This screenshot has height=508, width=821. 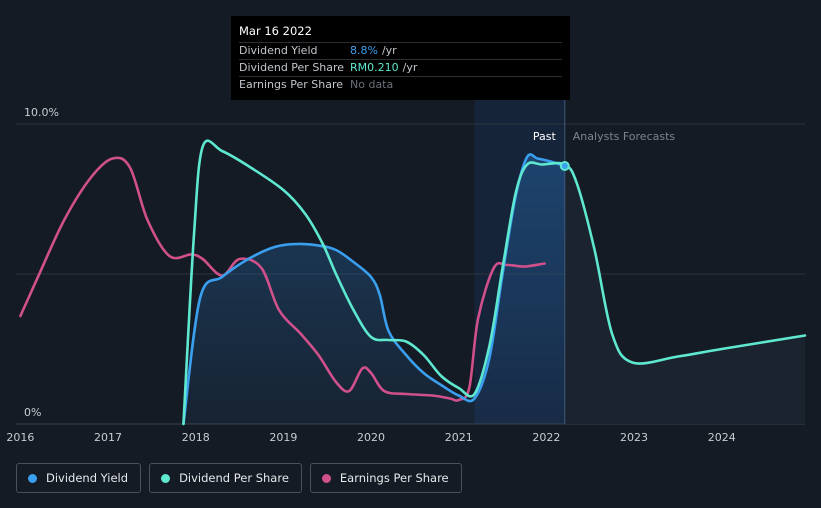 I want to click on legend-label: Dividend Per Share, so click(x=234, y=478).